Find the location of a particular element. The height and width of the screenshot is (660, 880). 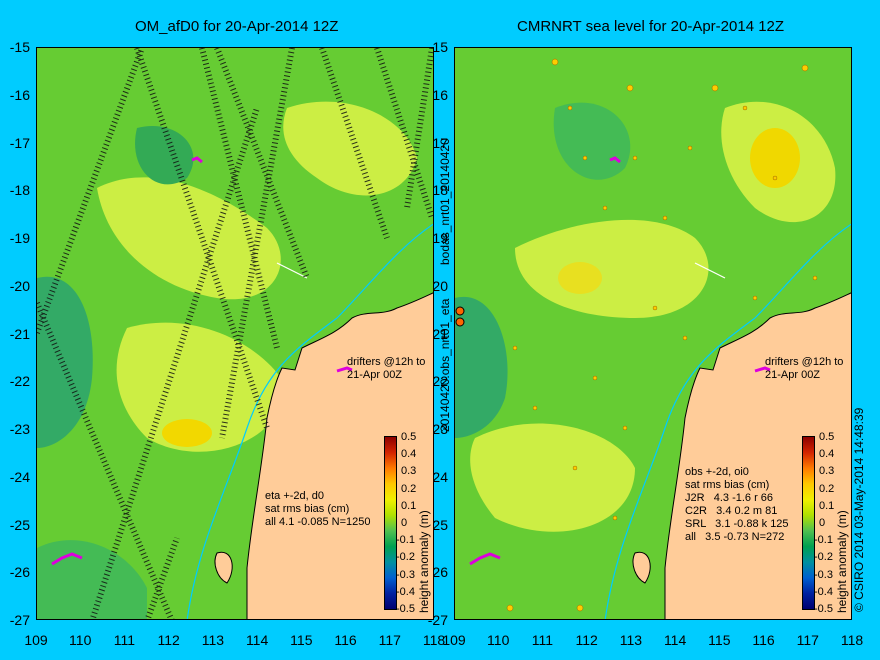

y-tick-label: -26 is located at coordinates (19, 572).